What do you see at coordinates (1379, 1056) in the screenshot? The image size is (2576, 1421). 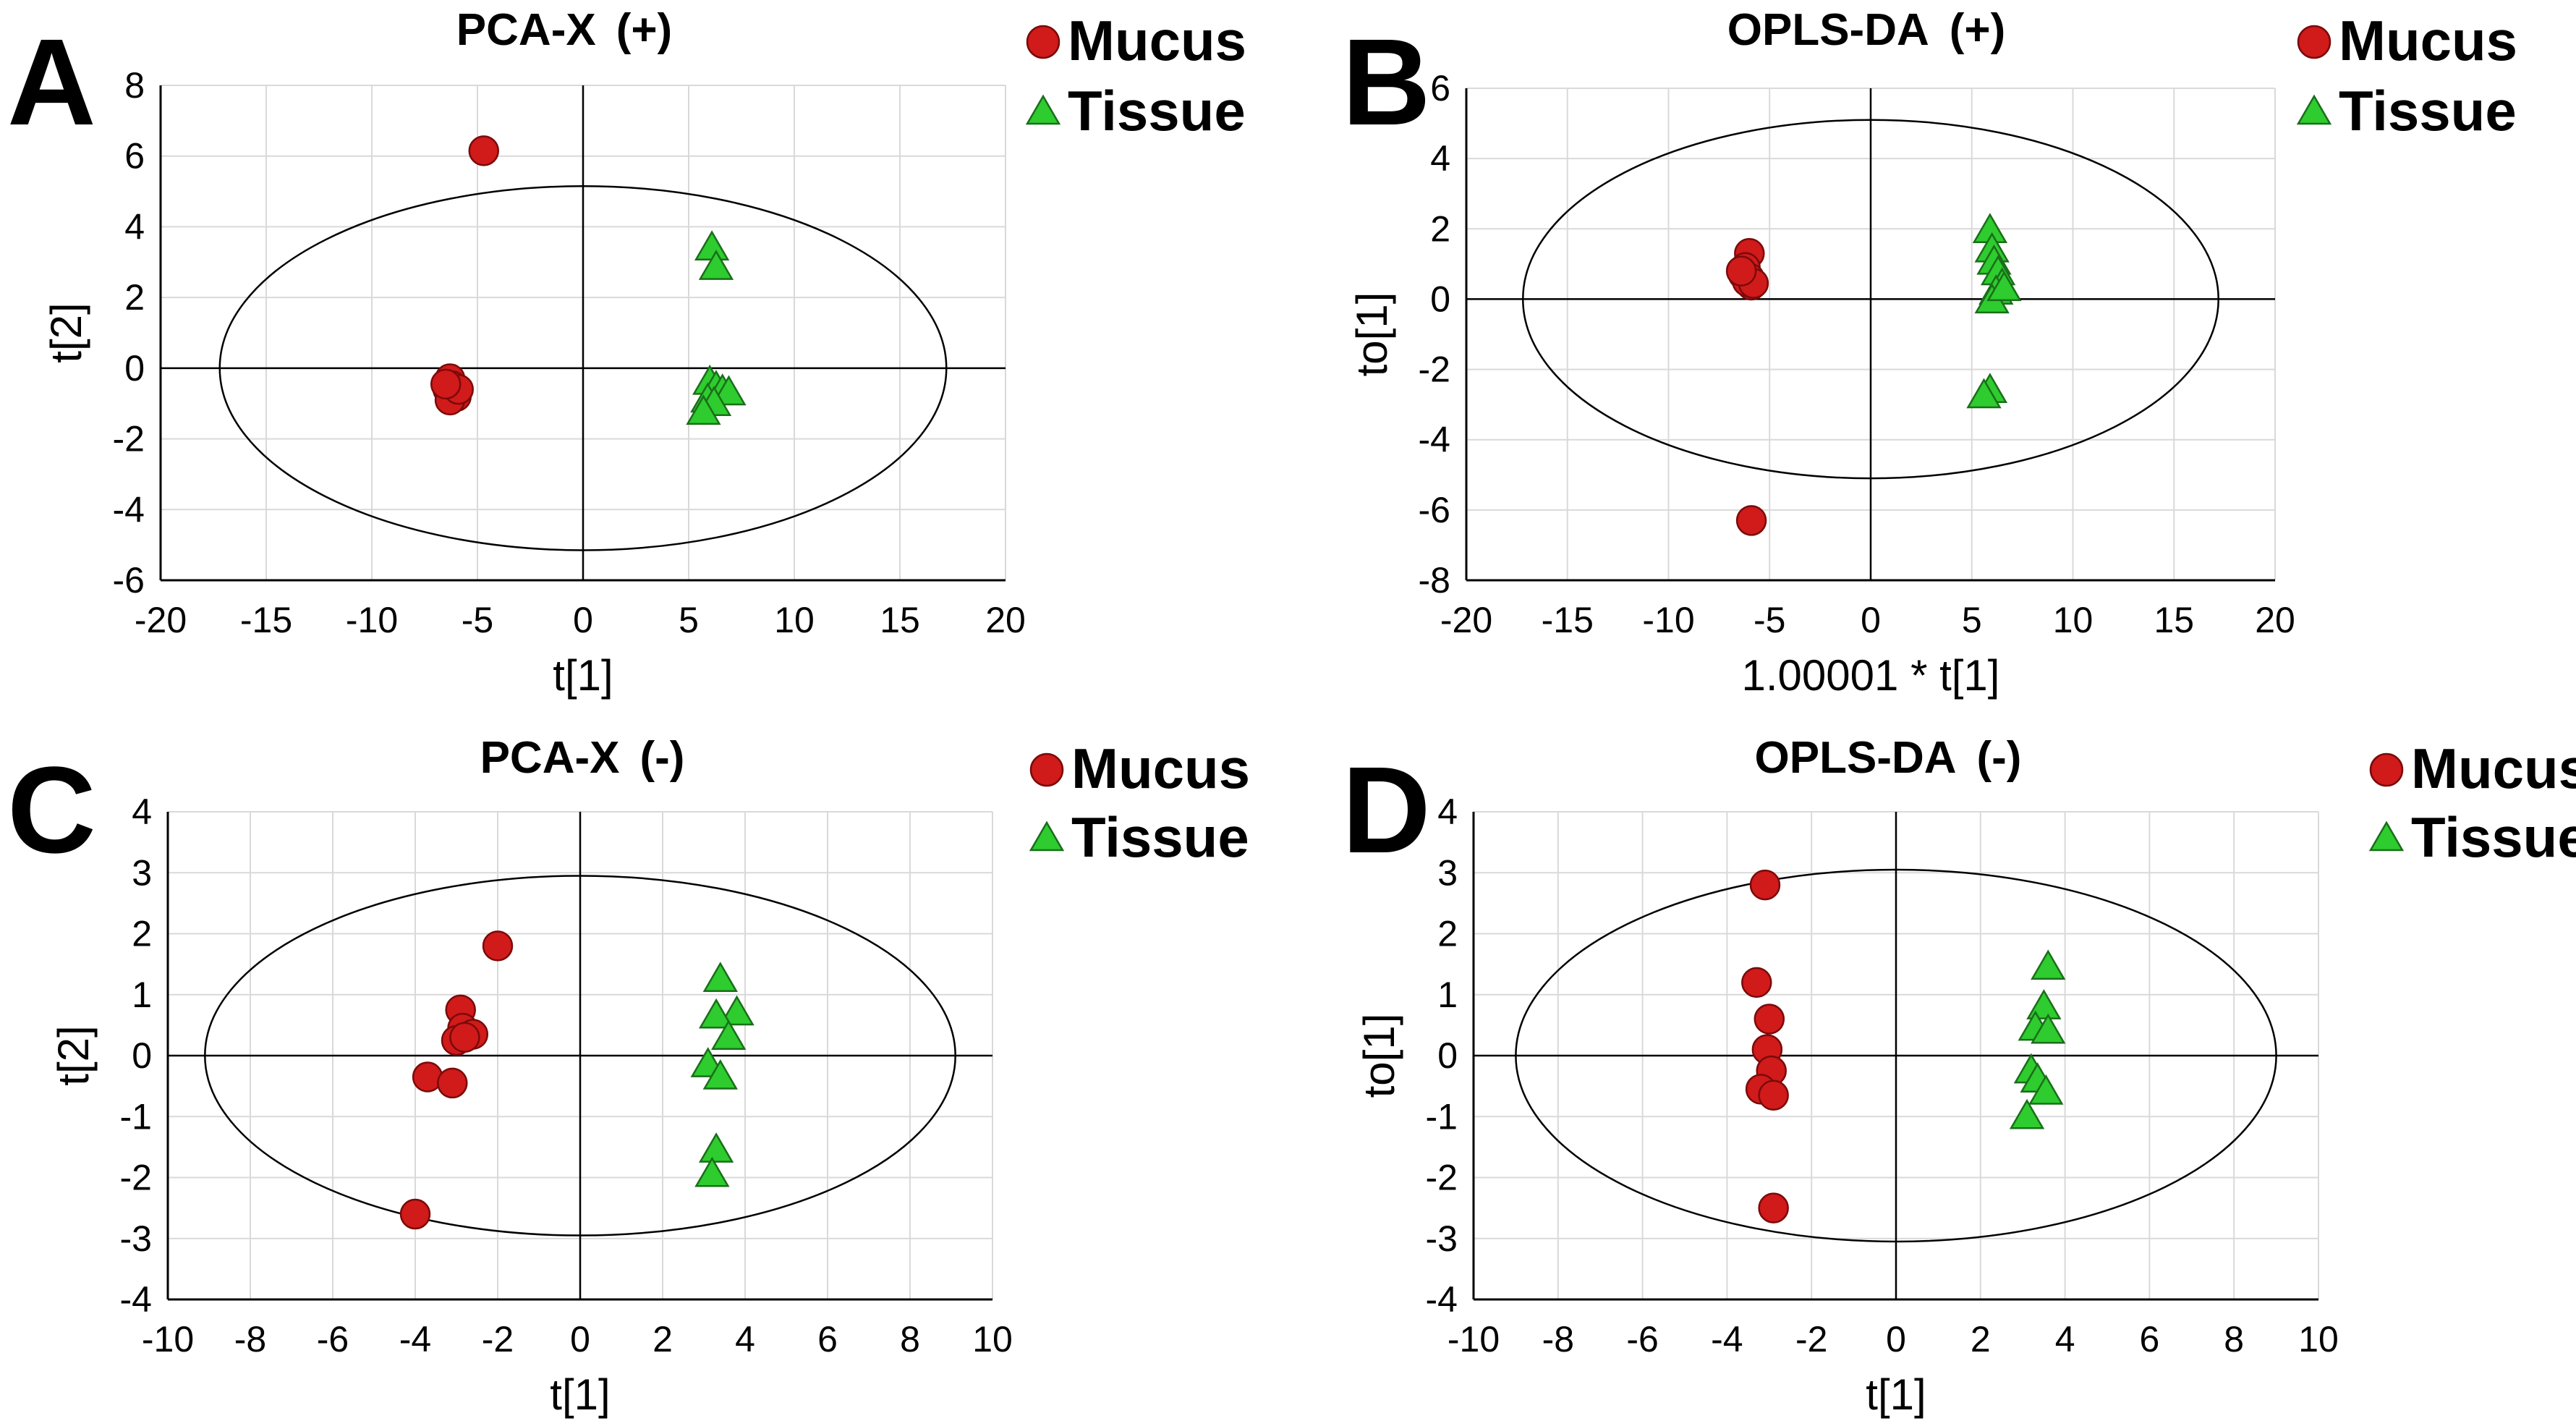 I see `y-axis-title: to[1]` at bounding box center [1379, 1056].